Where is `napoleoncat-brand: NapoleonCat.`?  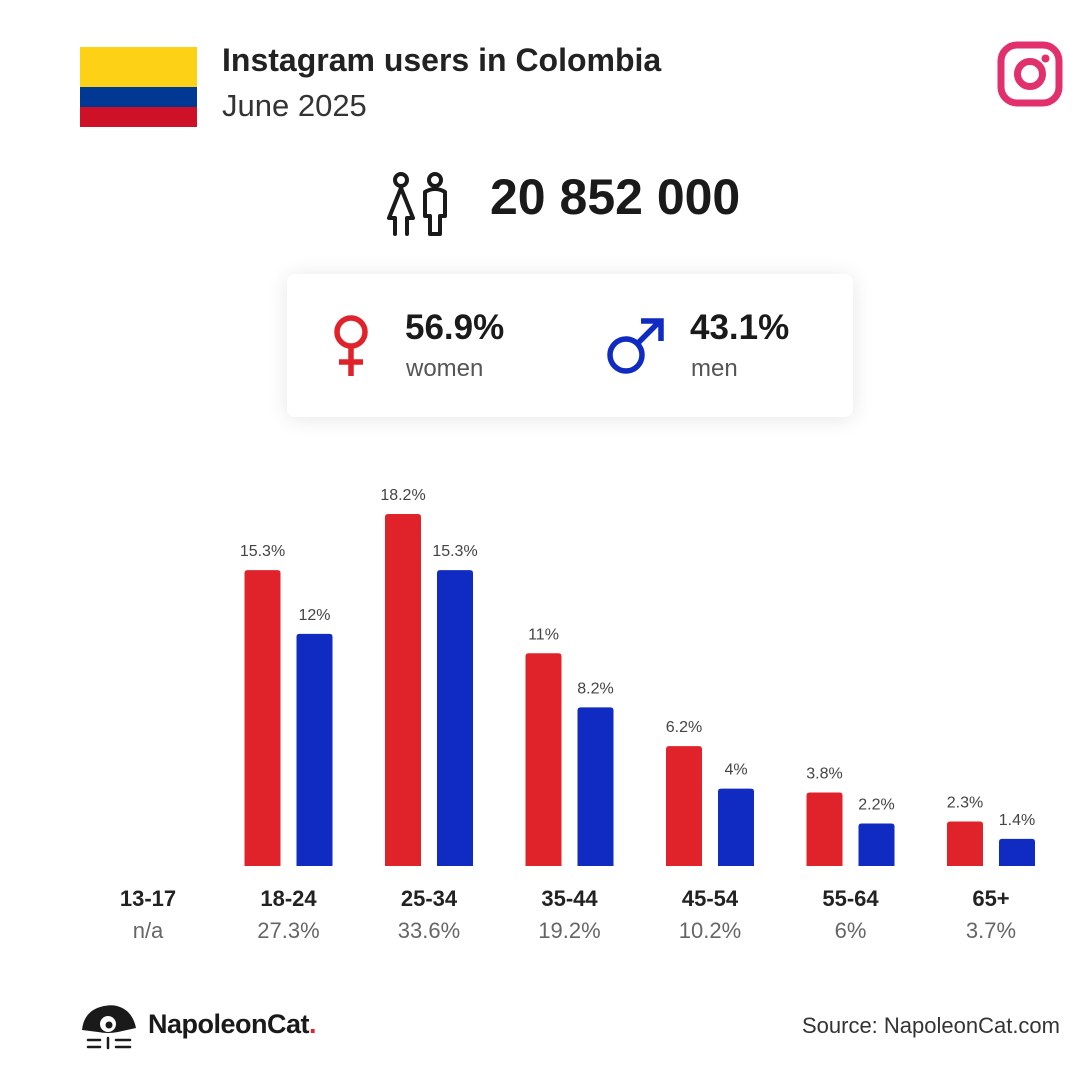 napoleoncat-brand: NapoleonCat. is located at coordinates (232, 1024).